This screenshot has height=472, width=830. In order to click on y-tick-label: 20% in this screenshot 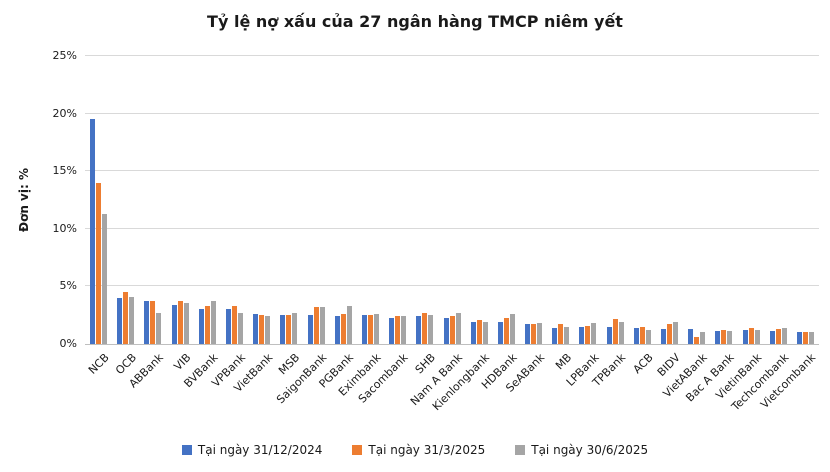, I will do `click(64, 113)`.